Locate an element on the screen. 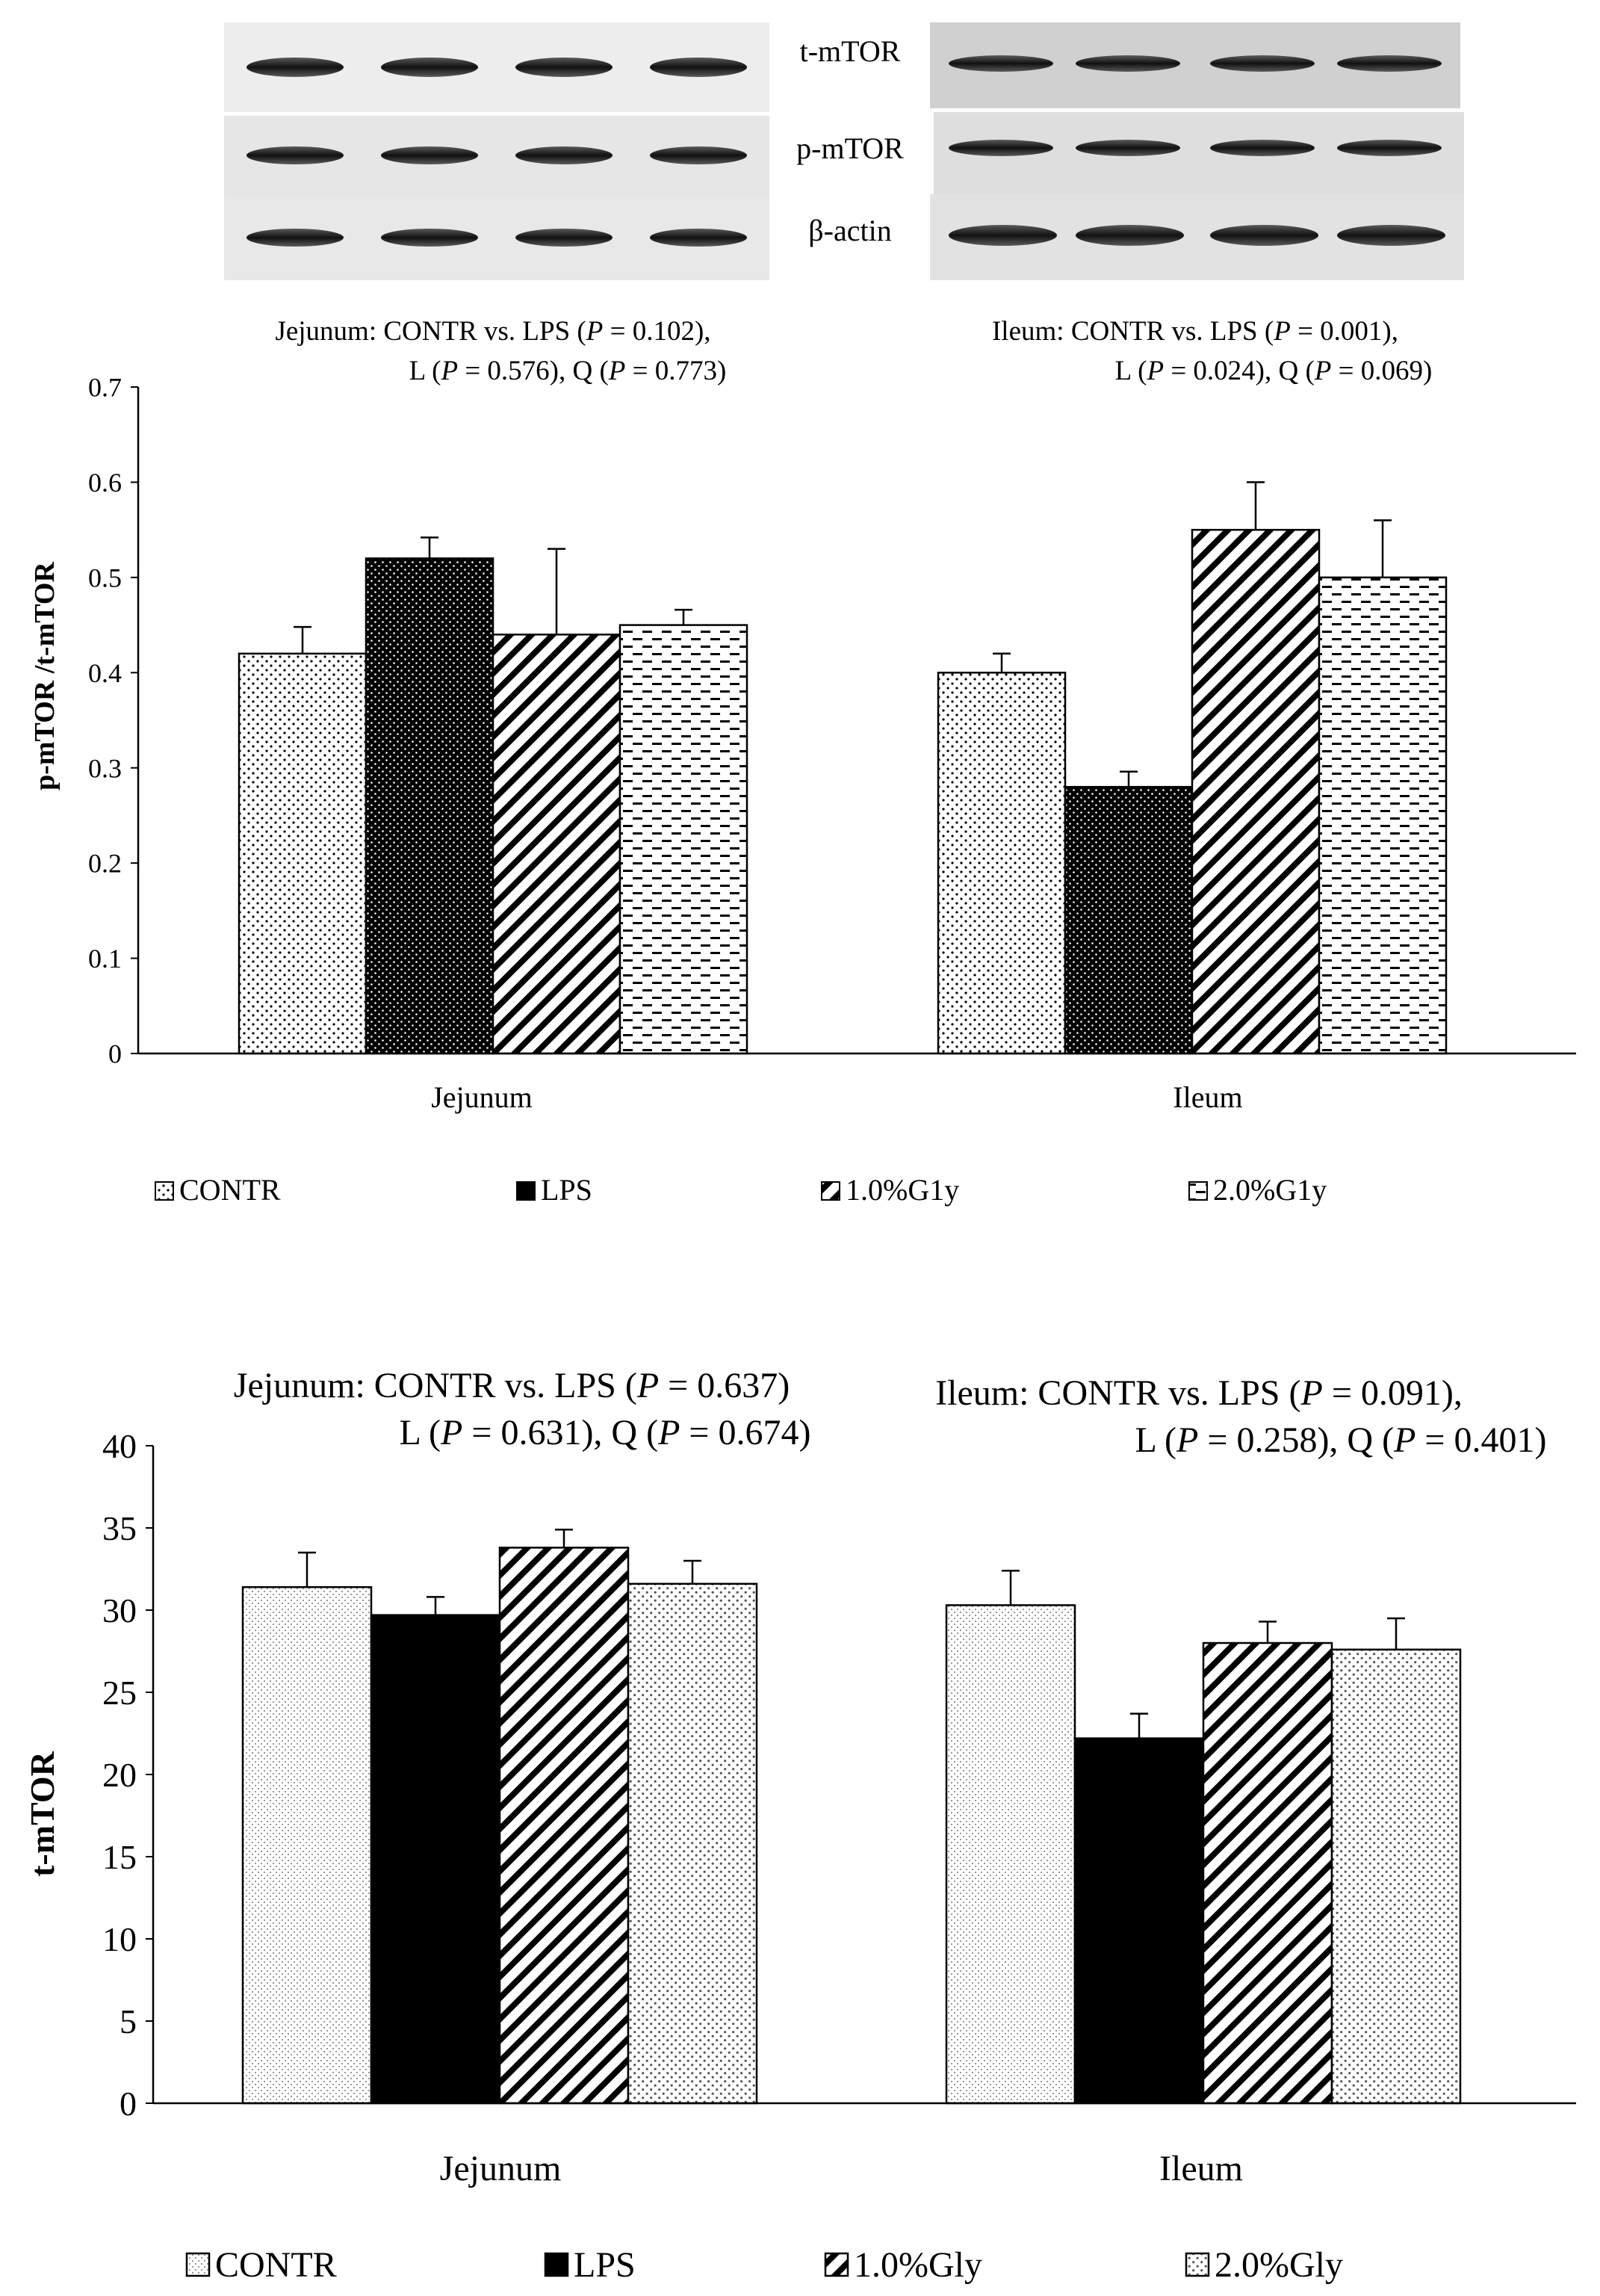 The height and width of the screenshot is (2296, 1600). chart2-legend-label-lps: LPS is located at coordinates (605, 2265).